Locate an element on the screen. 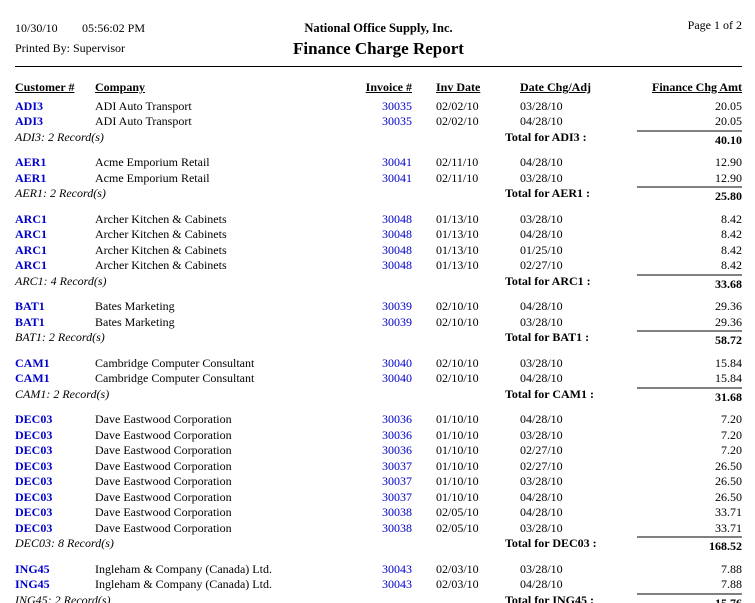 The image size is (755, 603). record-count: AER1: 2 Record(s) is located at coordinates (60, 193).